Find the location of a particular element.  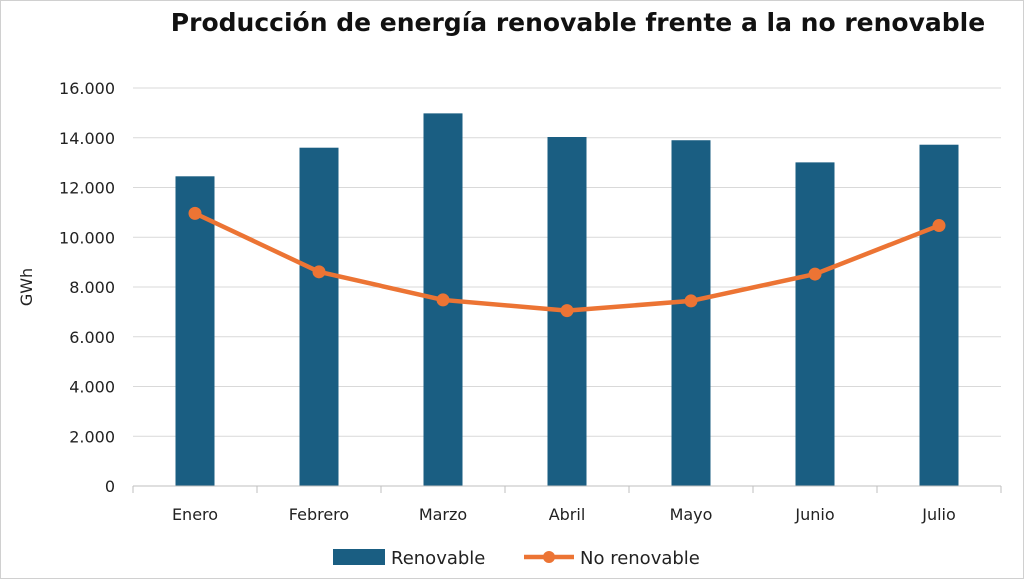

x-tick-label: Junio is located at coordinates (814, 514).